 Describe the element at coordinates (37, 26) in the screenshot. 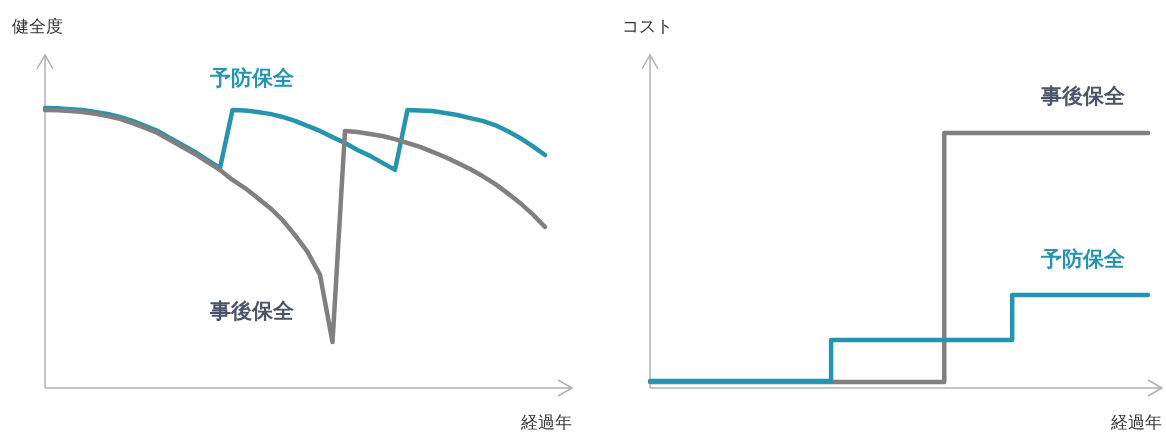

I see `y-axis-title: 健全度` at that location.